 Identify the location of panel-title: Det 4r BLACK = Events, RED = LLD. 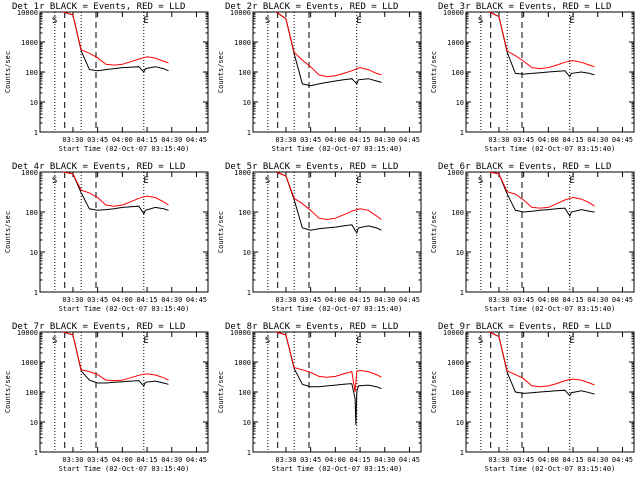
(98, 167).